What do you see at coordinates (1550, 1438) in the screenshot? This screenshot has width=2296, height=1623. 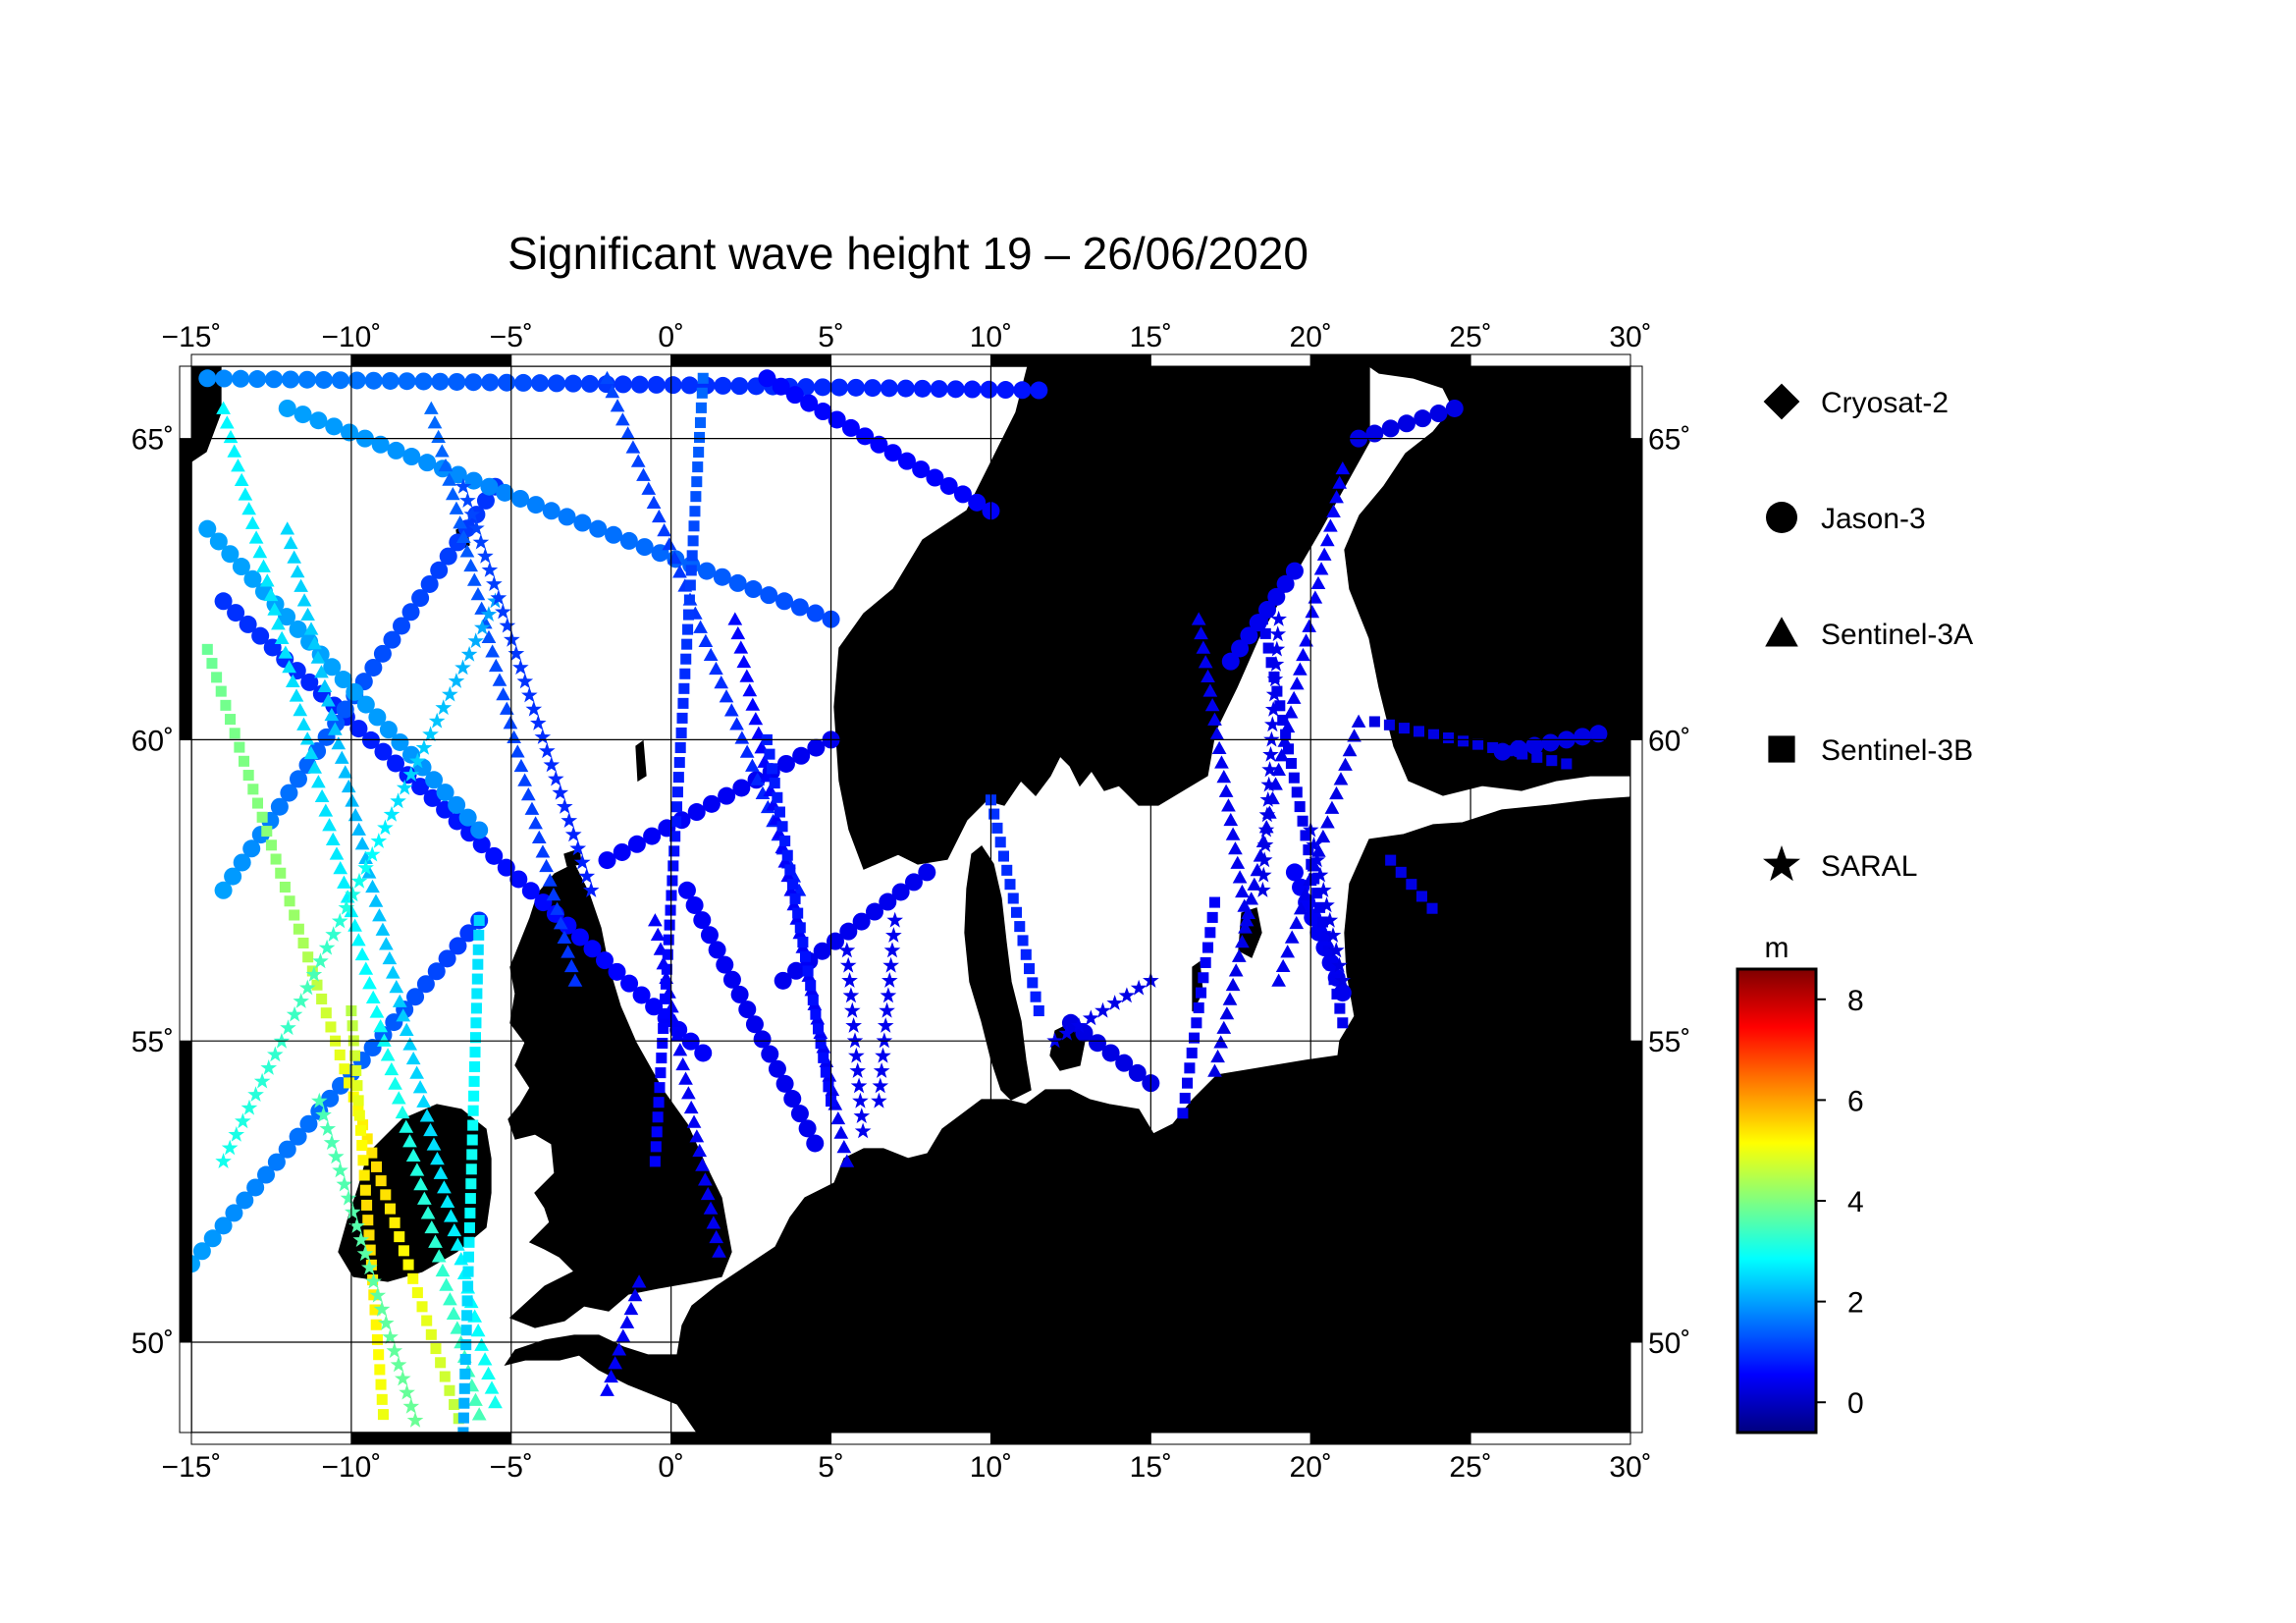 I see `bottom-scale-bar-segment` at bounding box center [1550, 1438].